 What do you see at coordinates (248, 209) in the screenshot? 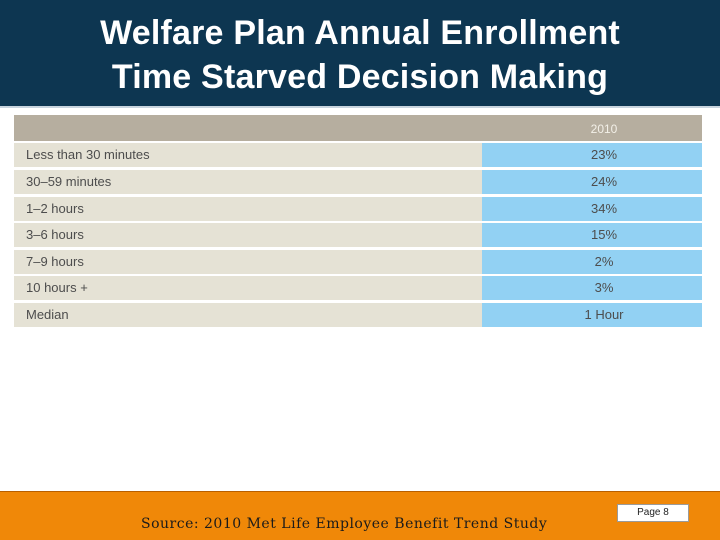
I see `row-label: 1–2 hours` at bounding box center [248, 209].